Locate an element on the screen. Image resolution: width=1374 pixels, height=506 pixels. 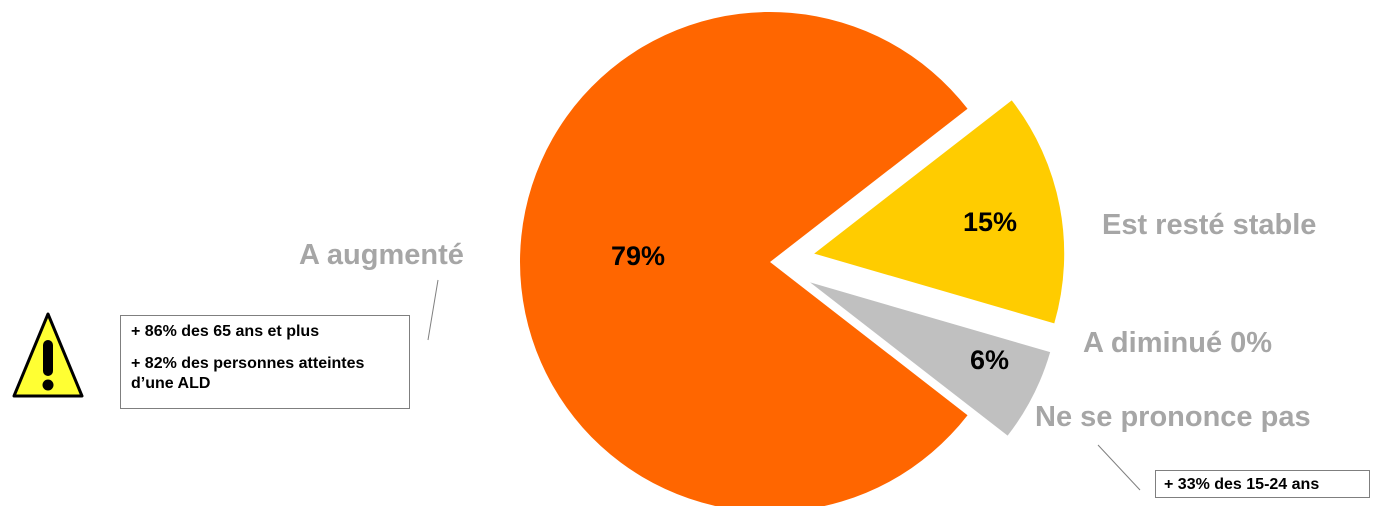
value-label-6: 6% is located at coordinates (990, 360).